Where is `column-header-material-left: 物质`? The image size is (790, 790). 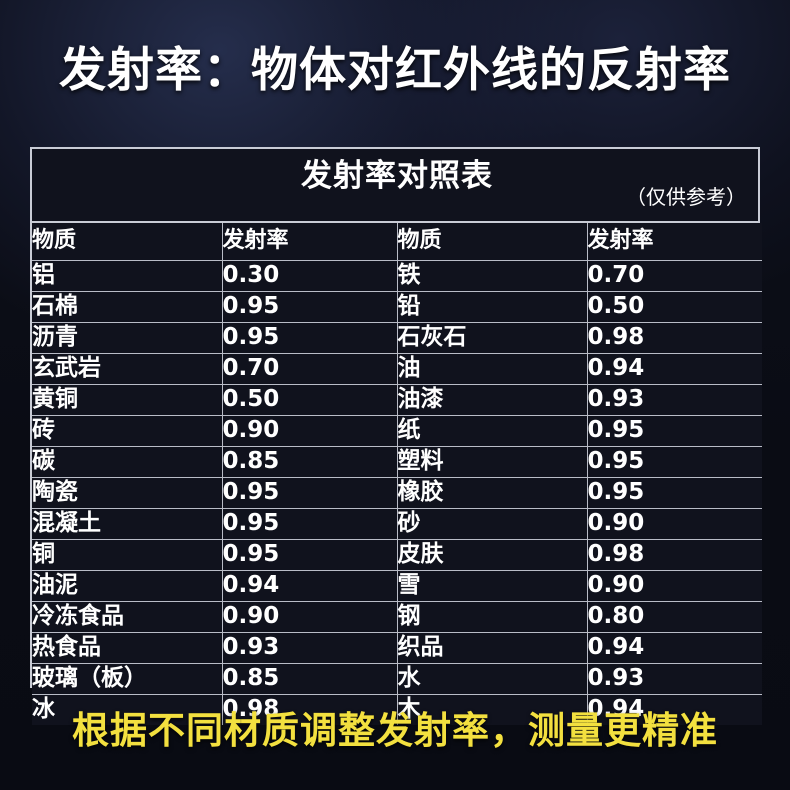 column-header-material-left: 物质 is located at coordinates (127, 242).